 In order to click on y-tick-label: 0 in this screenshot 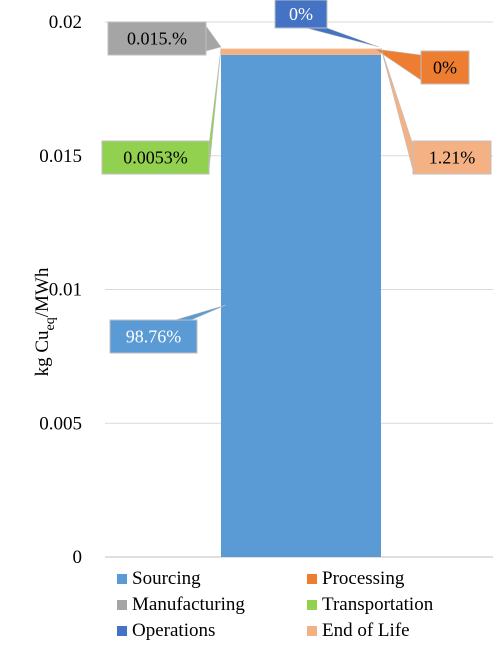, I will do `click(78, 557)`.